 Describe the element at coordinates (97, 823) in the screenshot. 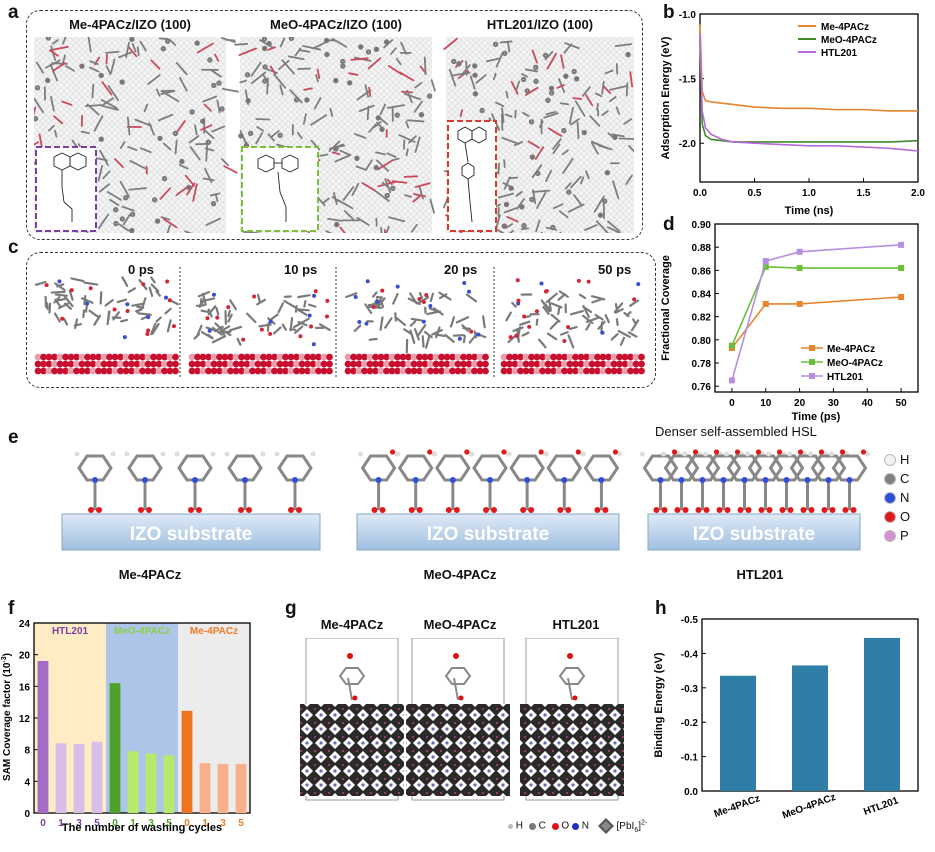

I see `x-tick-label: 5` at that location.